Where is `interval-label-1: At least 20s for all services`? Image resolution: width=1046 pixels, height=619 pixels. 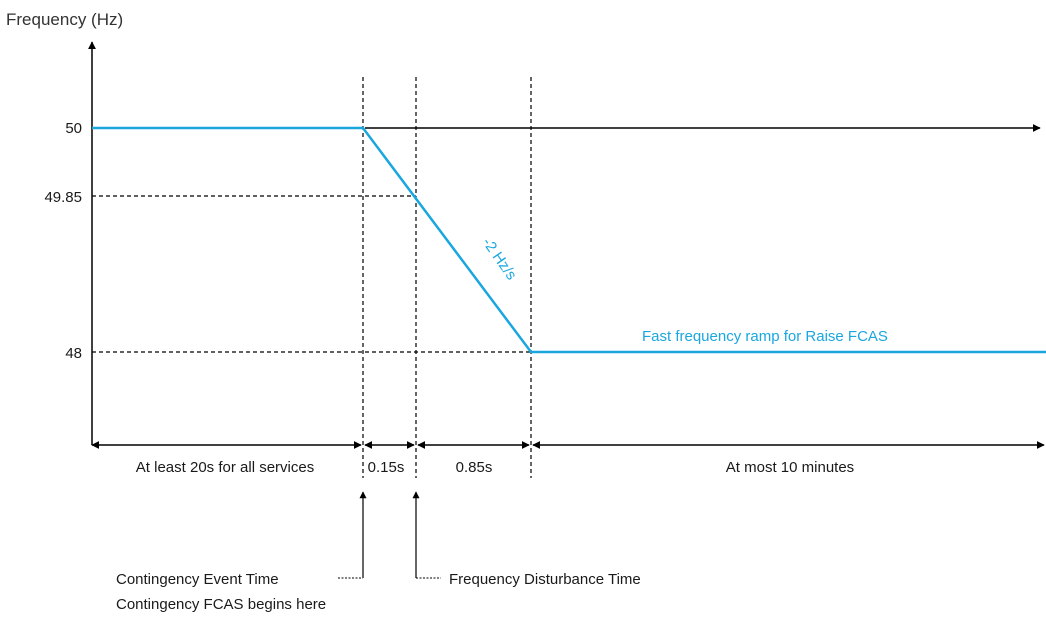 interval-label-1: At least 20s for all services is located at coordinates (225, 467).